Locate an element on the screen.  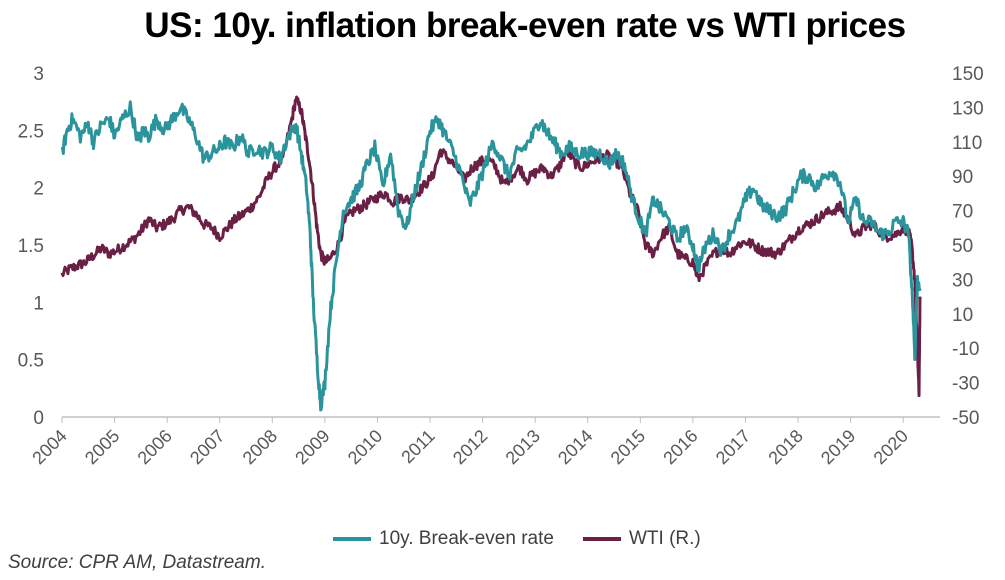
legend-item-breakeven: 10y. Break-even rate is located at coordinates (443, 539).